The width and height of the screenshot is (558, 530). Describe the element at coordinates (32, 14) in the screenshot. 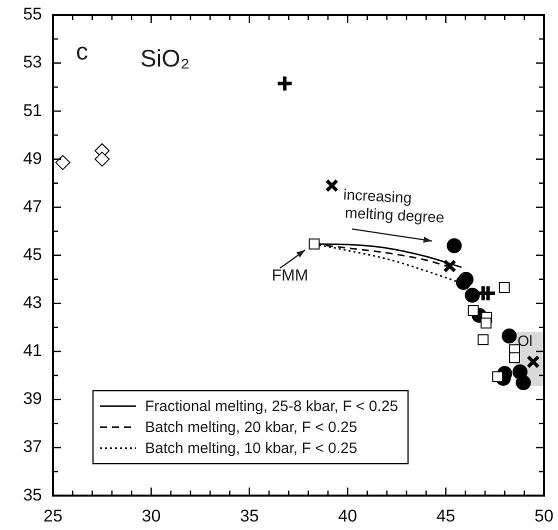

I see `y-tick-label: 55` at that location.